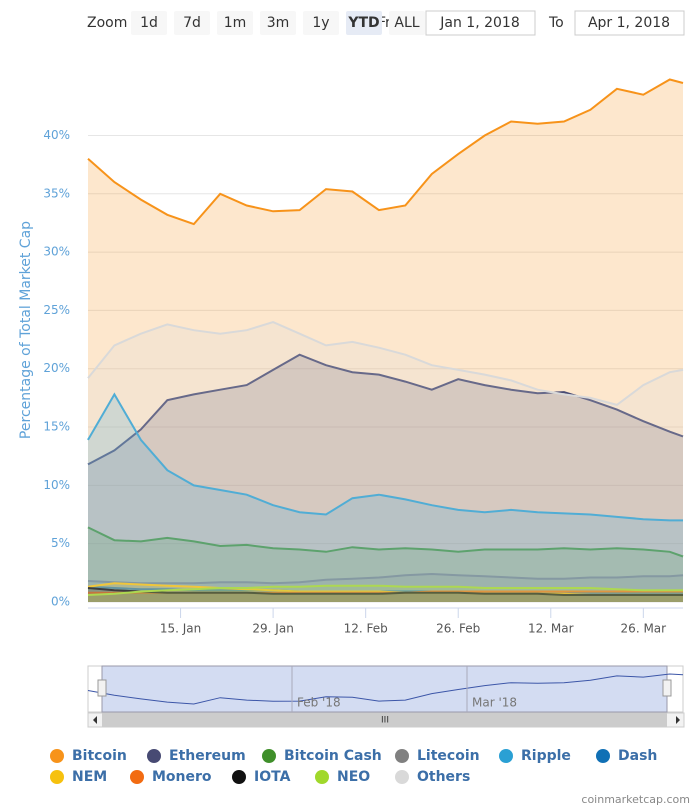 This screenshot has height=812, width=696. I want to click on legend-item: IOTA, so click(261, 777).